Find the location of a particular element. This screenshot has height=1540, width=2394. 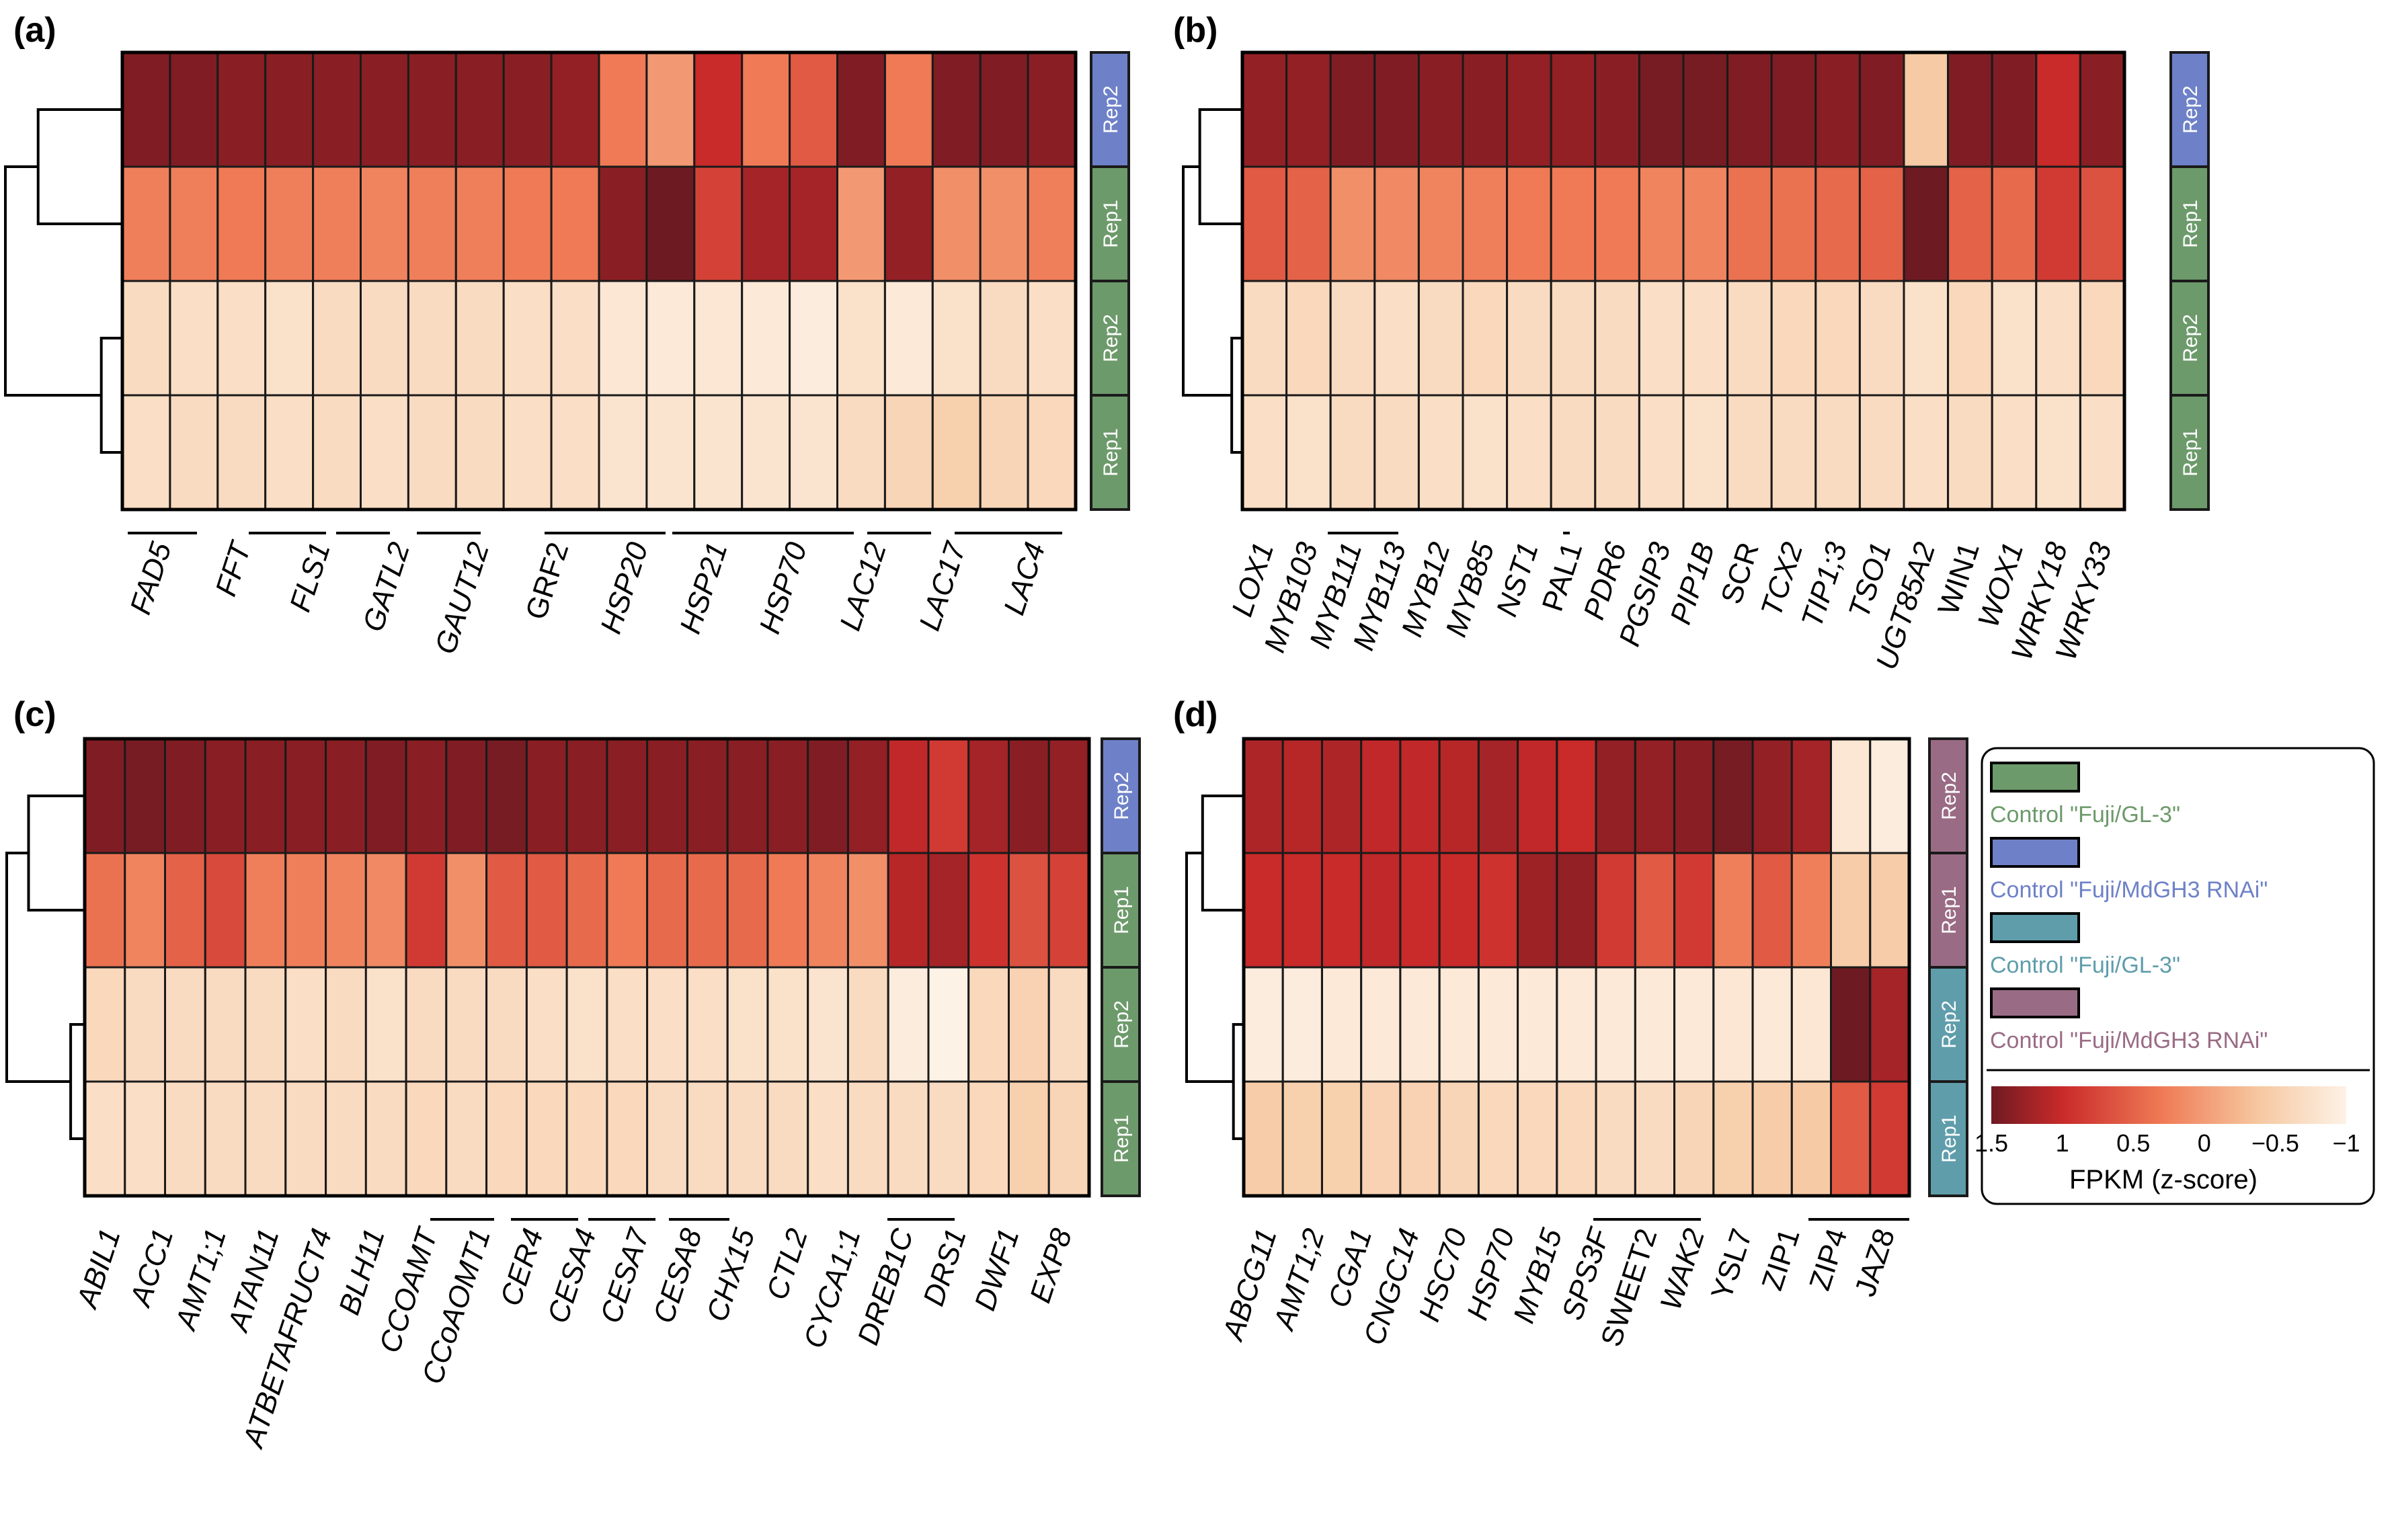

gene-label: SCR is located at coordinates (1740, 573).